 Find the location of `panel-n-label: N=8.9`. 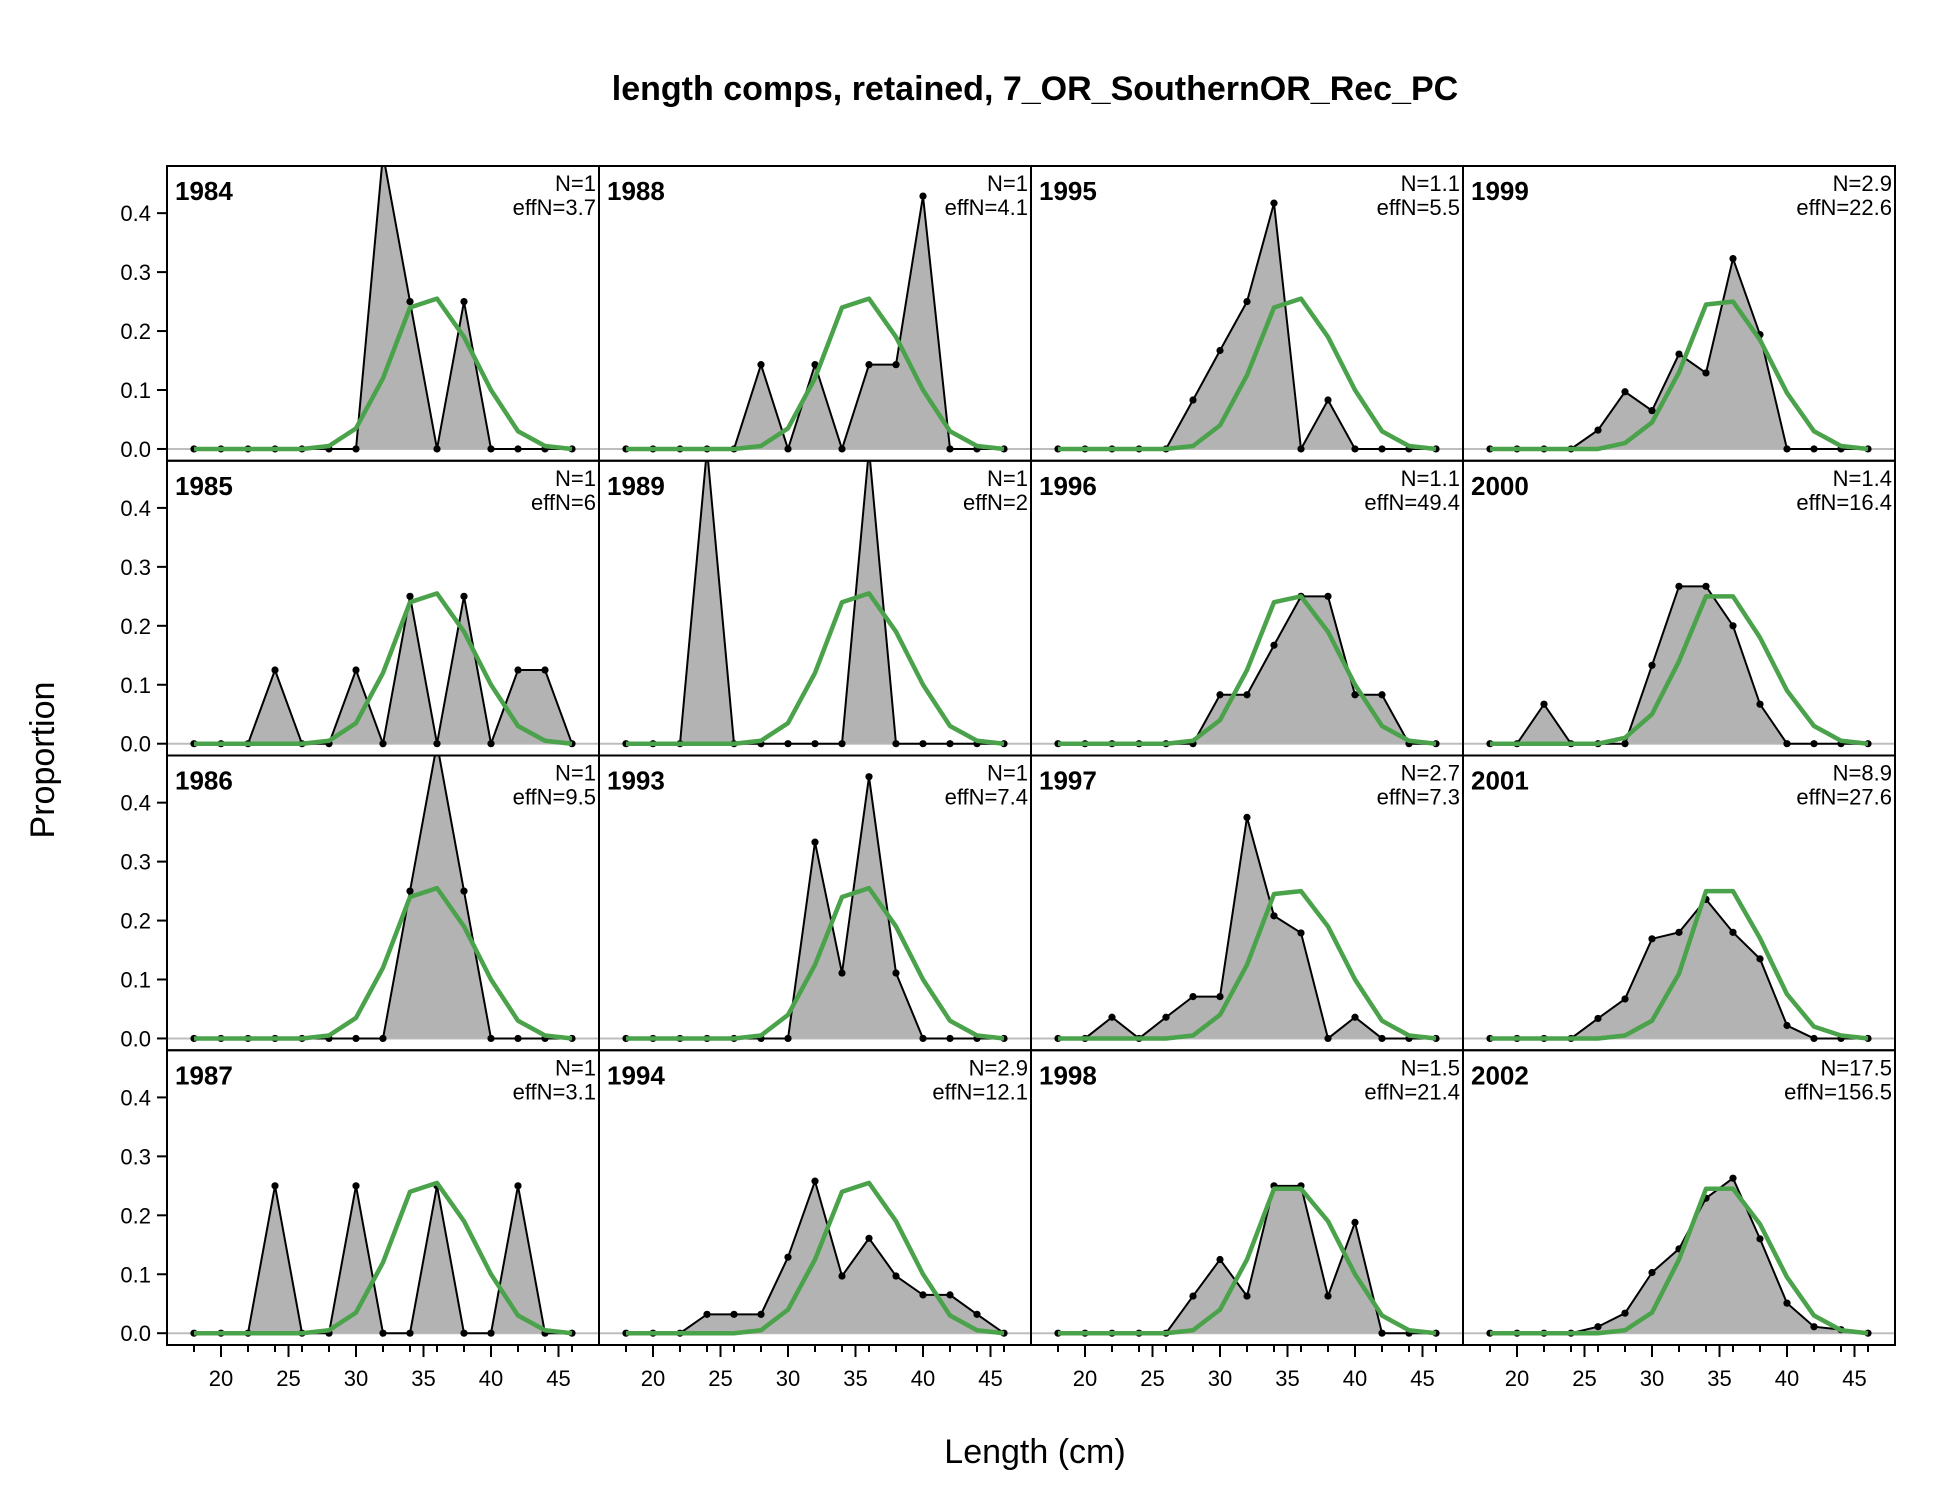

panel-n-label: N=8.9 is located at coordinates (1862, 773).